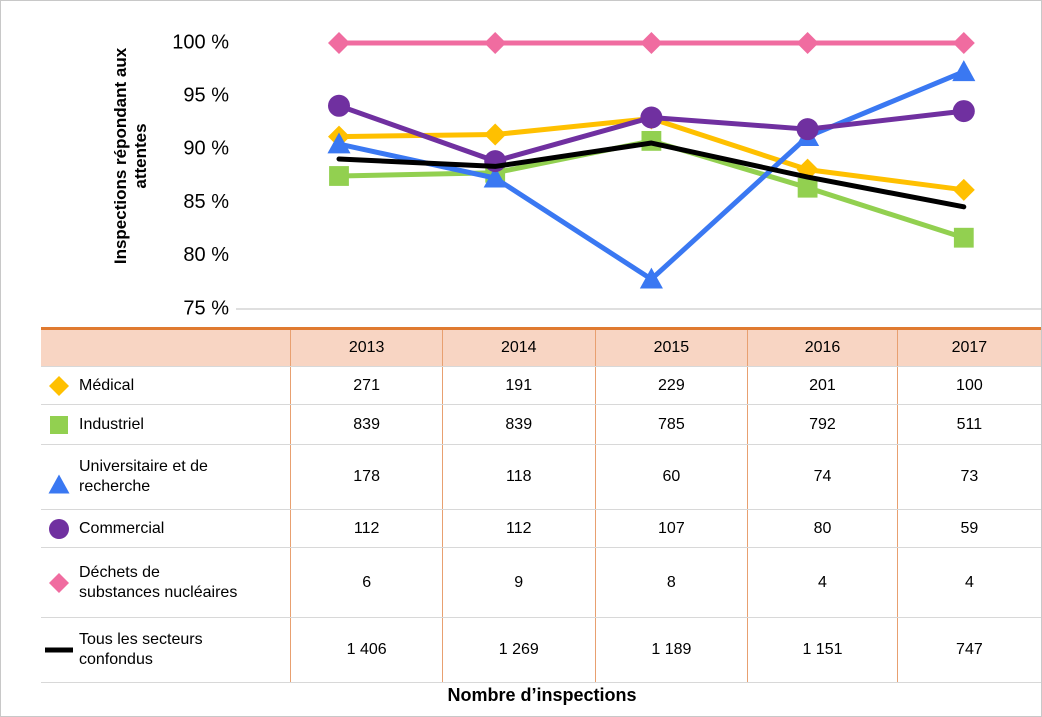 The height and width of the screenshot is (717, 1042). Describe the element at coordinates (671, 385) in the screenshot. I see `count-cell: 229` at that location.